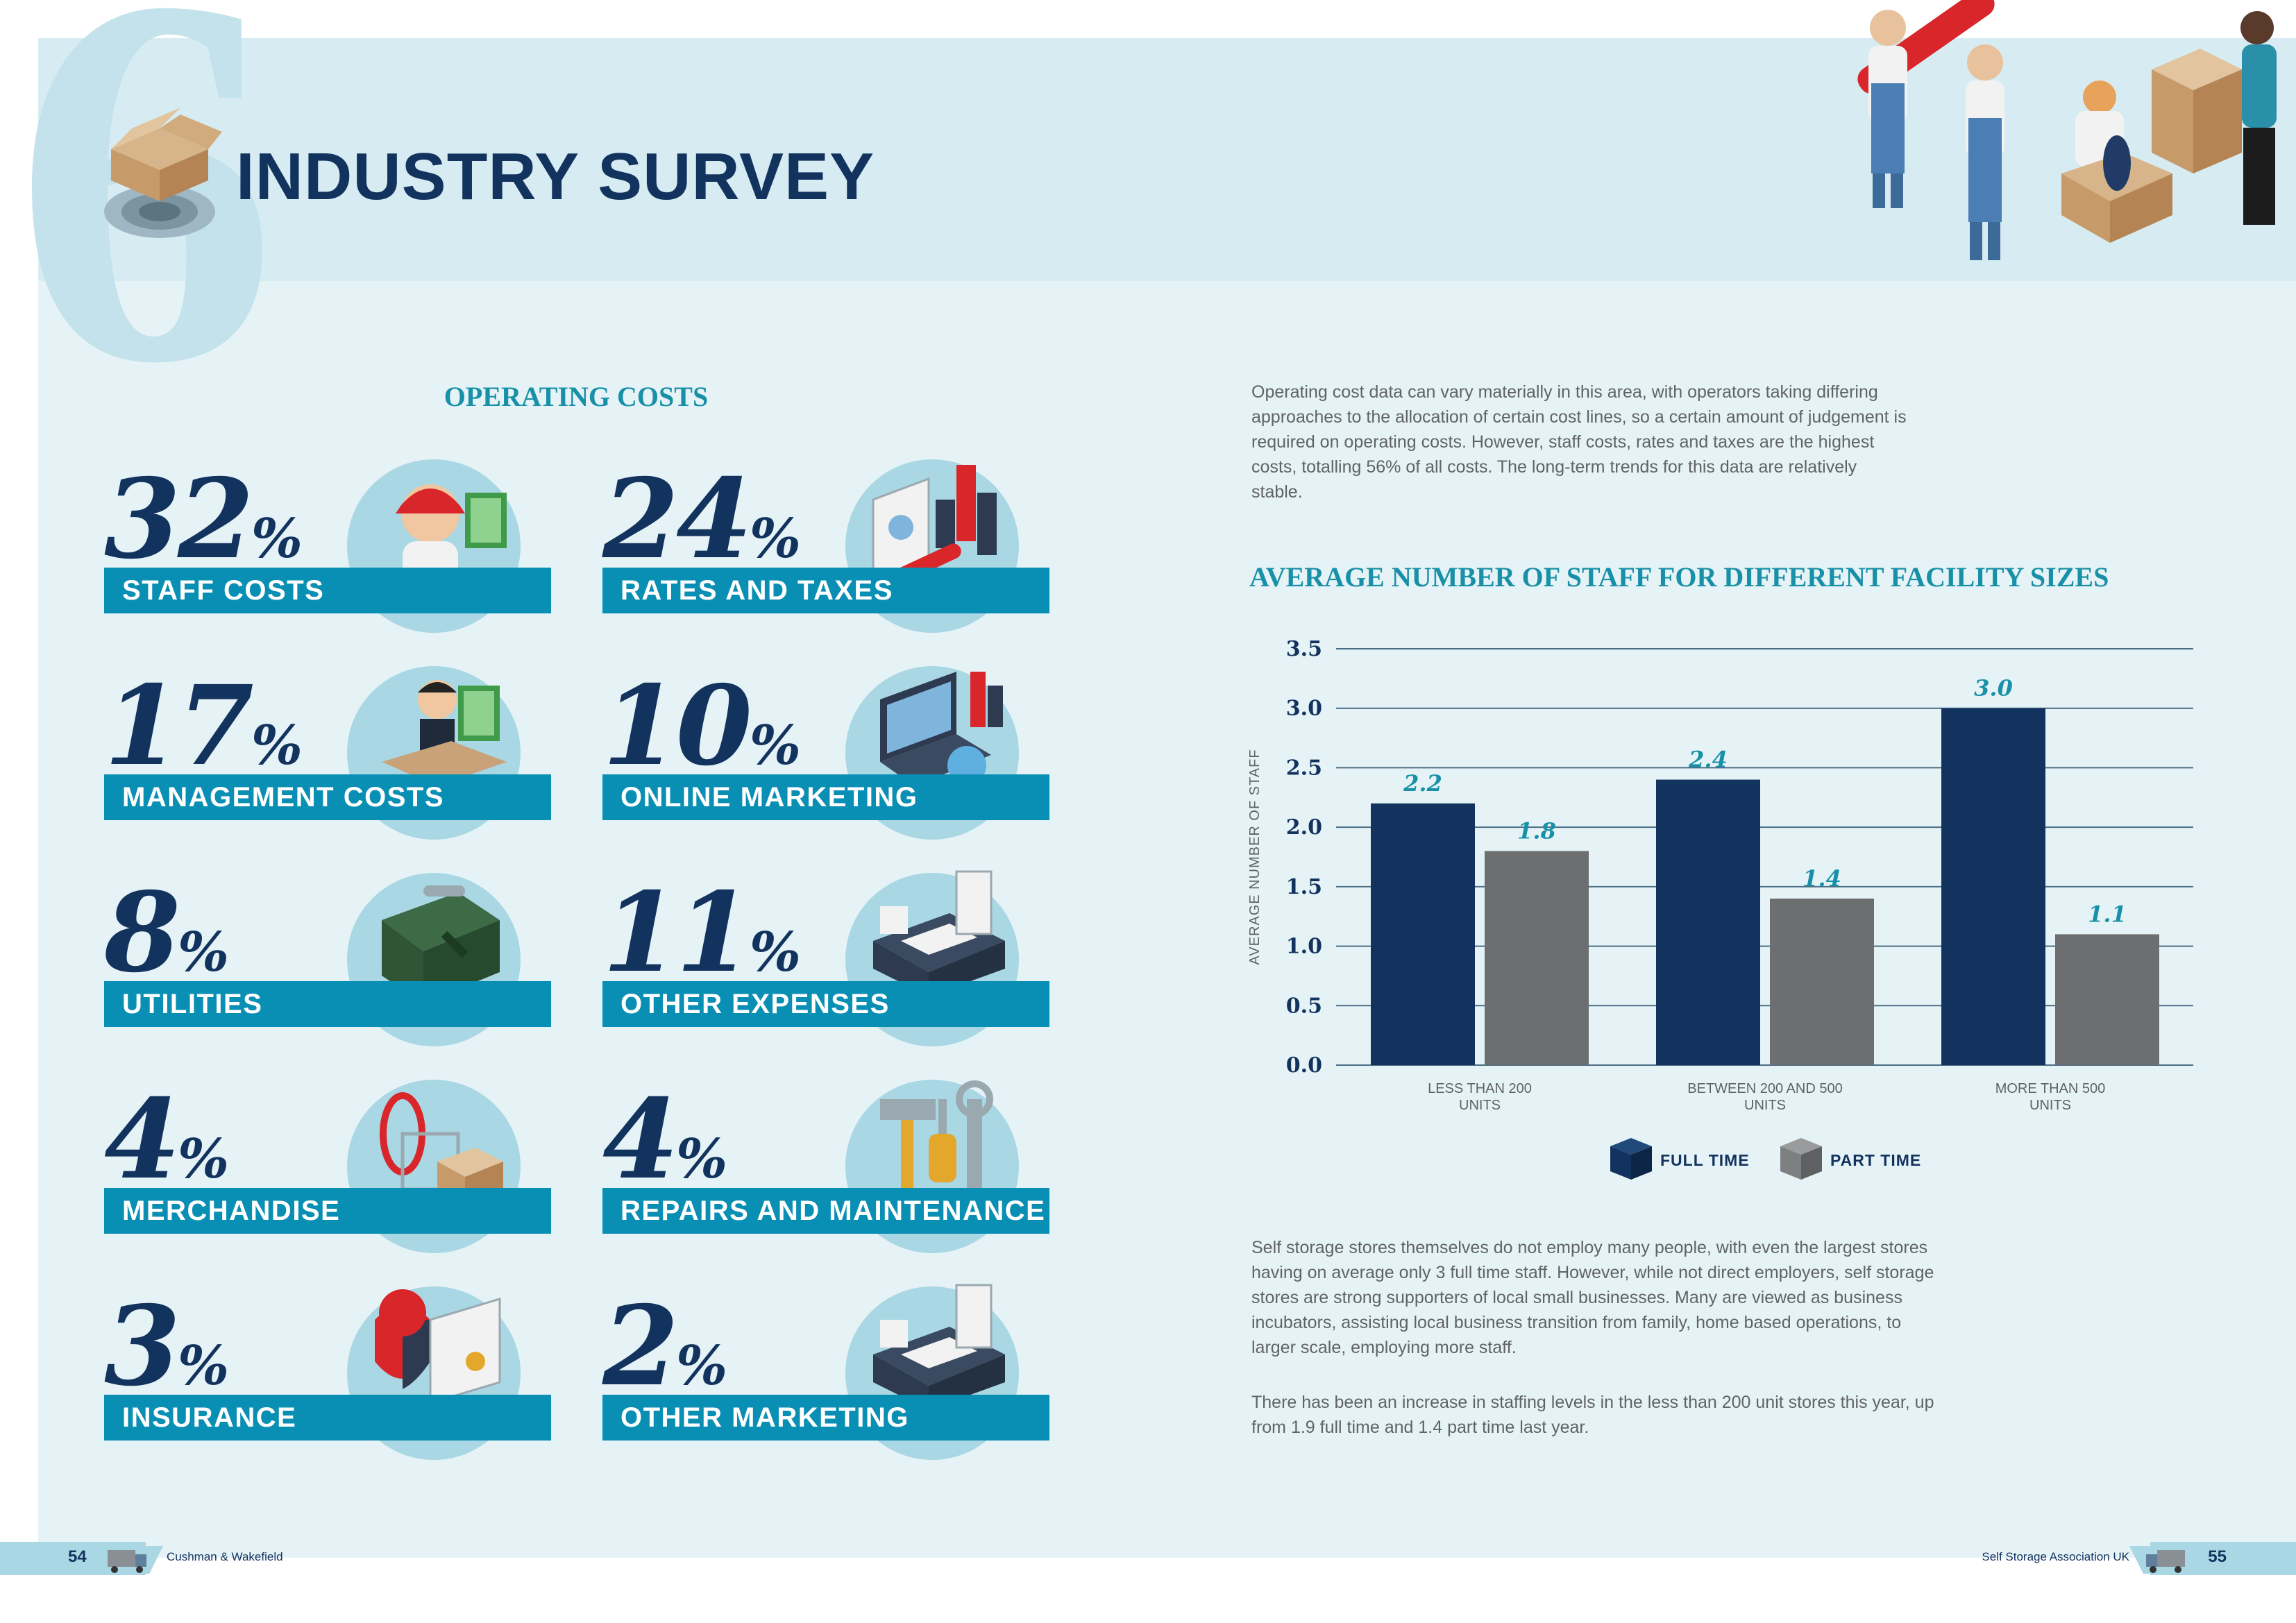 The image size is (2296, 1623). What do you see at coordinates (826, 590) in the screenshot?
I see `cost-label: RATES AND TAXES` at bounding box center [826, 590].